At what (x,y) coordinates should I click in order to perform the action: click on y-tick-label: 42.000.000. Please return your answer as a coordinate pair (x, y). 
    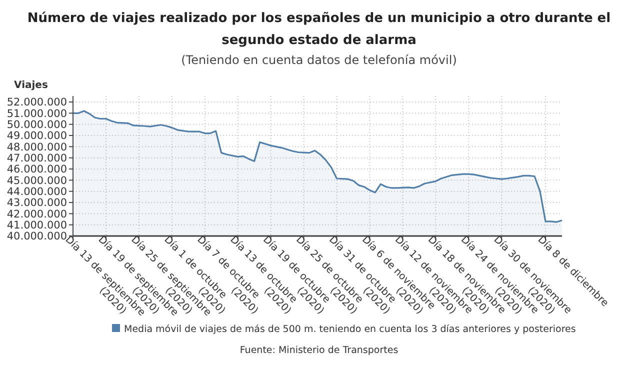
    Looking at the image, I should click on (36, 214).